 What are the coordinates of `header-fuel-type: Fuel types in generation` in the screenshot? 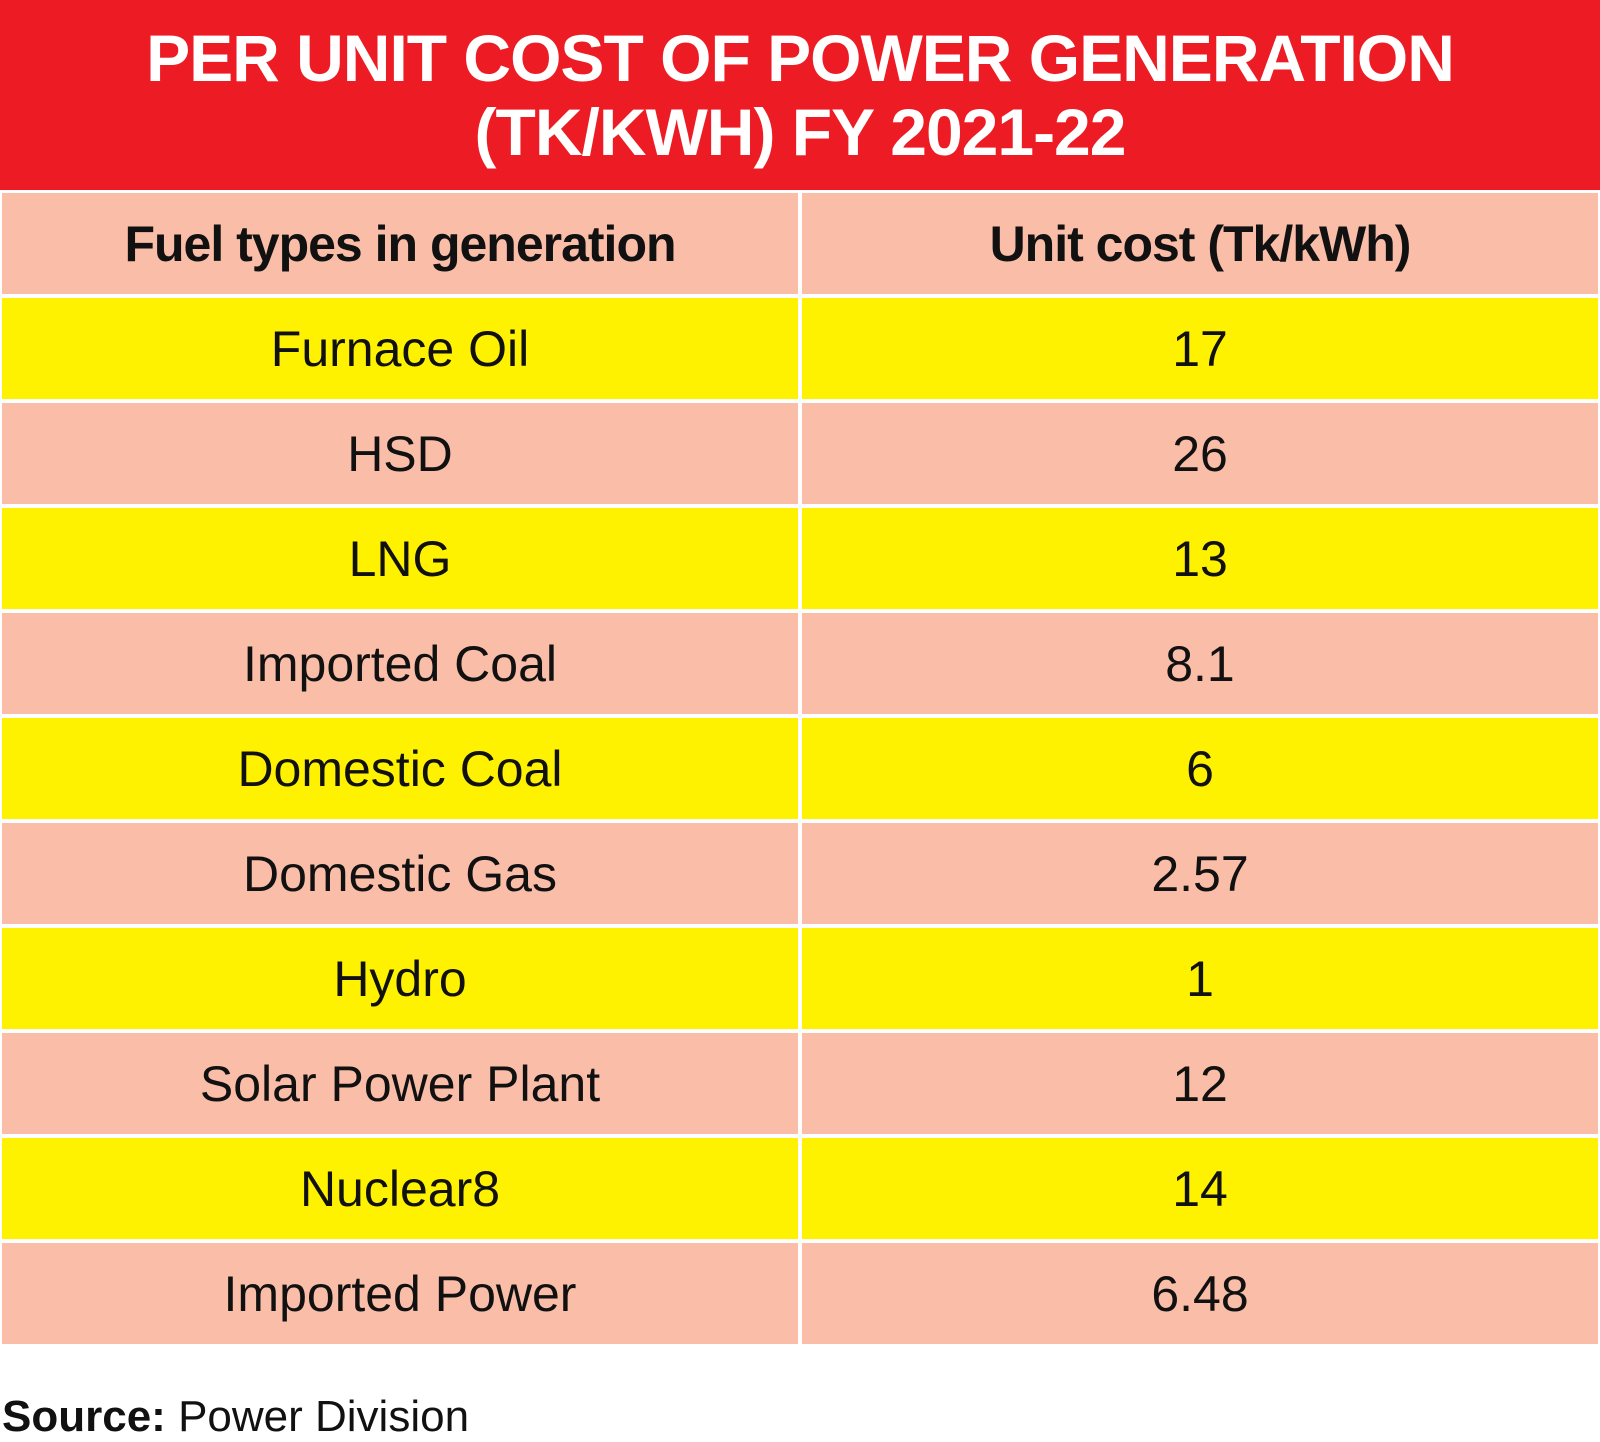 It's located at (400, 243).